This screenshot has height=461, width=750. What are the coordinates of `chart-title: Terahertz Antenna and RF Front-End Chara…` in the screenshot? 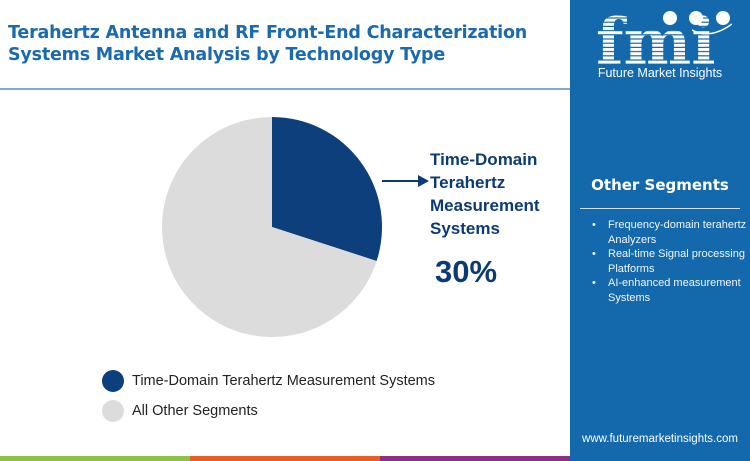 It's located at (268, 44).